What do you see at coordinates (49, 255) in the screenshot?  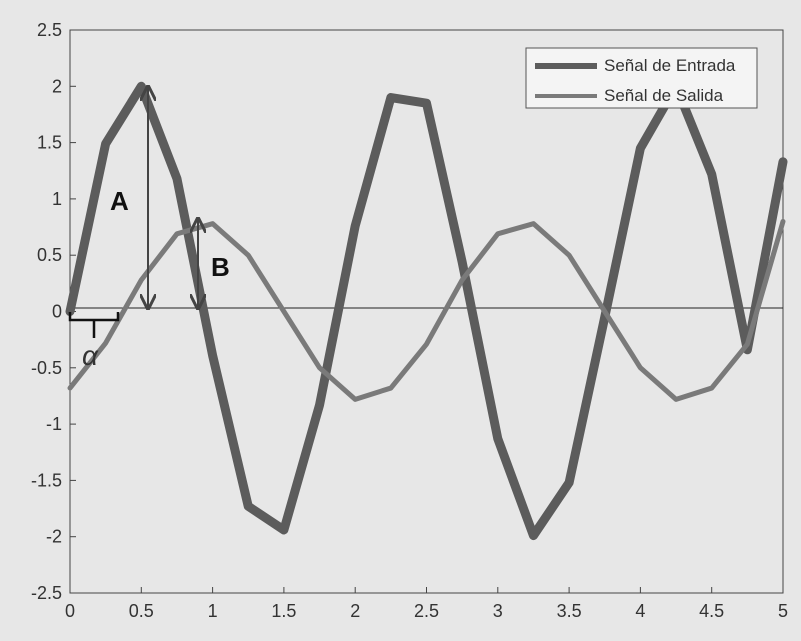 I see `y-tick-label: 0.5` at bounding box center [49, 255].